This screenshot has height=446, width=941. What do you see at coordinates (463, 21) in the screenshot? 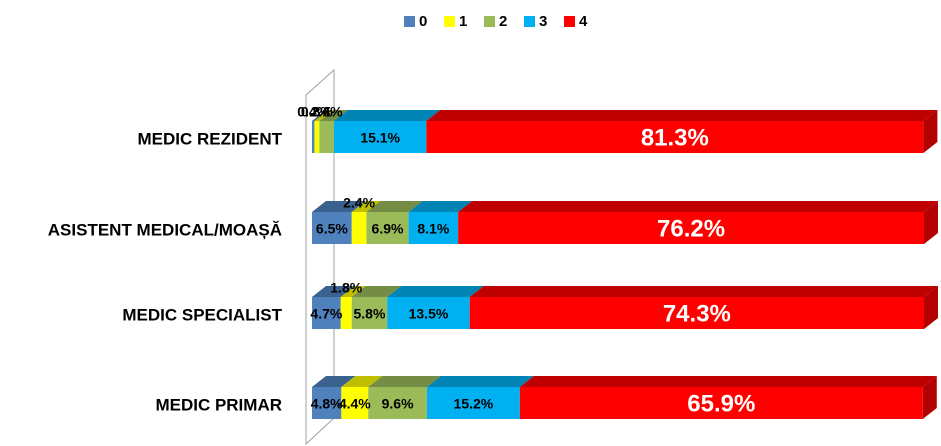
I see `legend-label: 1` at bounding box center [463, 21].